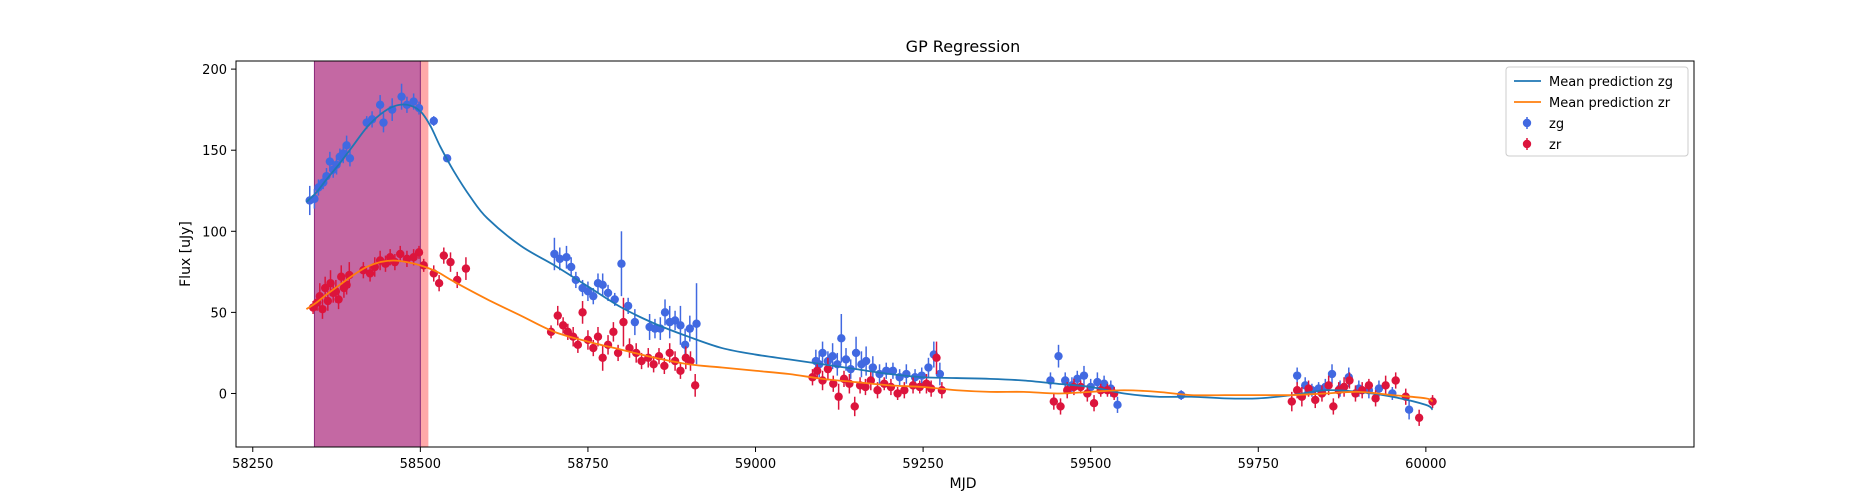 The width and height of the screenshot is (1875, 500). What do you see at coordinates (252, 464) in the screenshot?
I see `x-tick-label-58250: 58250` at bounding box center [252, 464].